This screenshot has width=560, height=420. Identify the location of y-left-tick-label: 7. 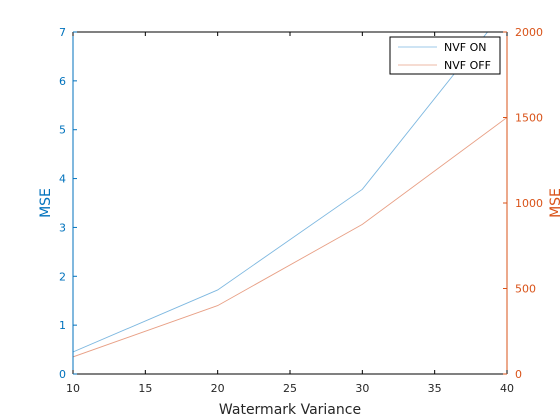
(62, 32).